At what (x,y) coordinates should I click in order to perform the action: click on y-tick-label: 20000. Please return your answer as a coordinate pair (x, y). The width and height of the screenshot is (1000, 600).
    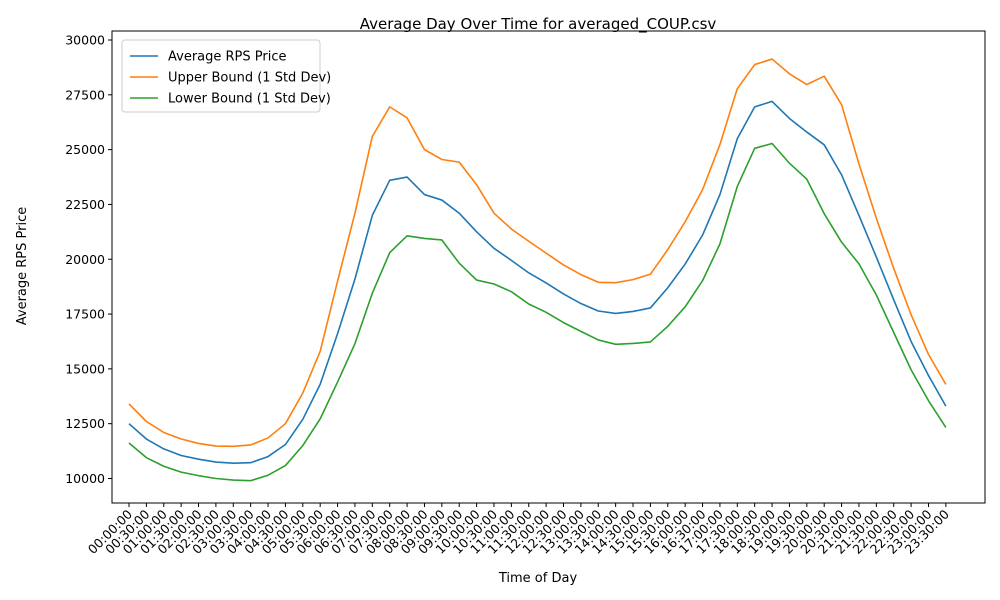
    Looking at the image, I should click on (85, 259).